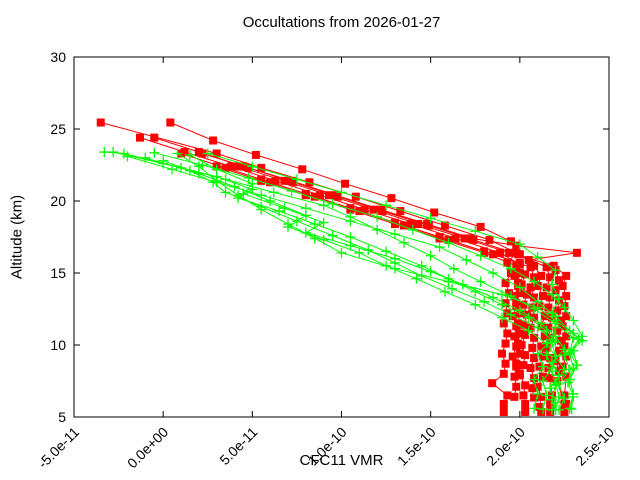 The height and width of the screenshot is (480, 640). What do you see at coordinates (58, 345) in the screenshot?
I see `y-tick-label: 10` at bounding box center [58, 345].